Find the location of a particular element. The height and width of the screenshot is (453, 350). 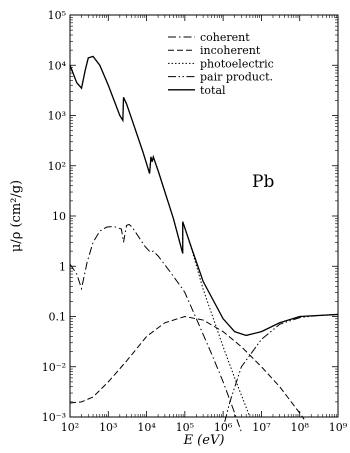

x-tick-label: 10⁴ is located at coordinates (146, 427).